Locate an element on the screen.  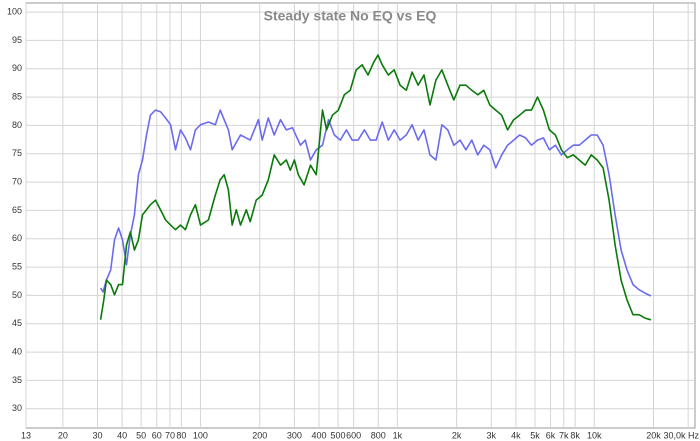
x-tick-label: 1k is located at coordinates (398, 435).